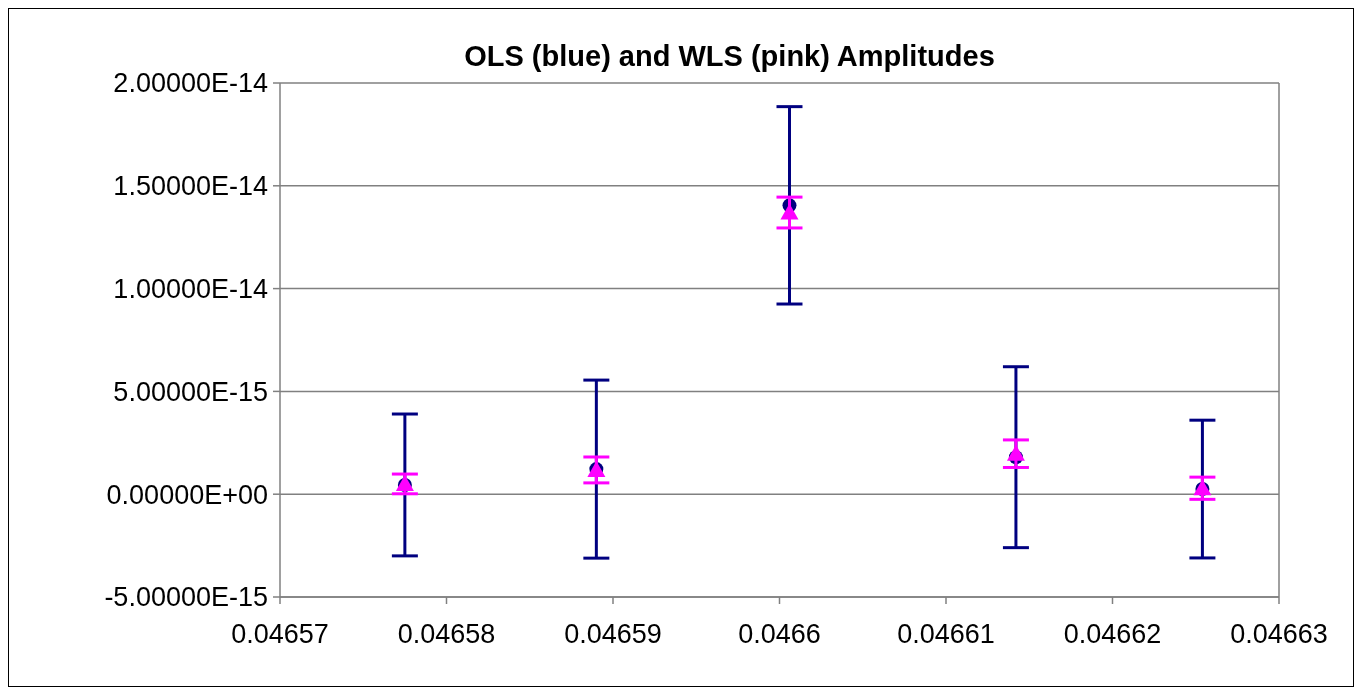 Image resolution: width=1362 pixels, height=695 pixels. Describe the element at coordinates (1112, 634) in the screenshot. I see `x-tick-label: 0.04662` at that location.